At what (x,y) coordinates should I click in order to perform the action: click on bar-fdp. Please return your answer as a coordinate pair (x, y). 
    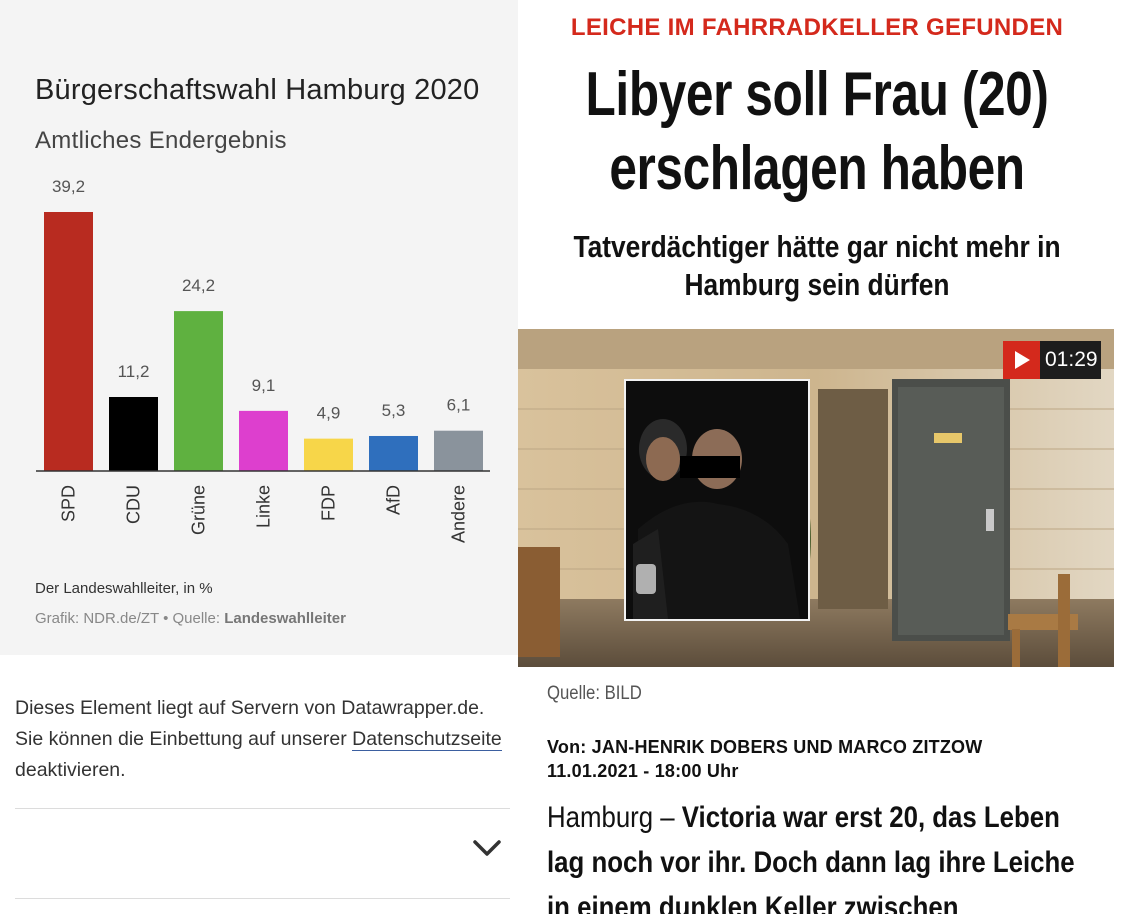
    Looking at the image, I should click on (328, 454).